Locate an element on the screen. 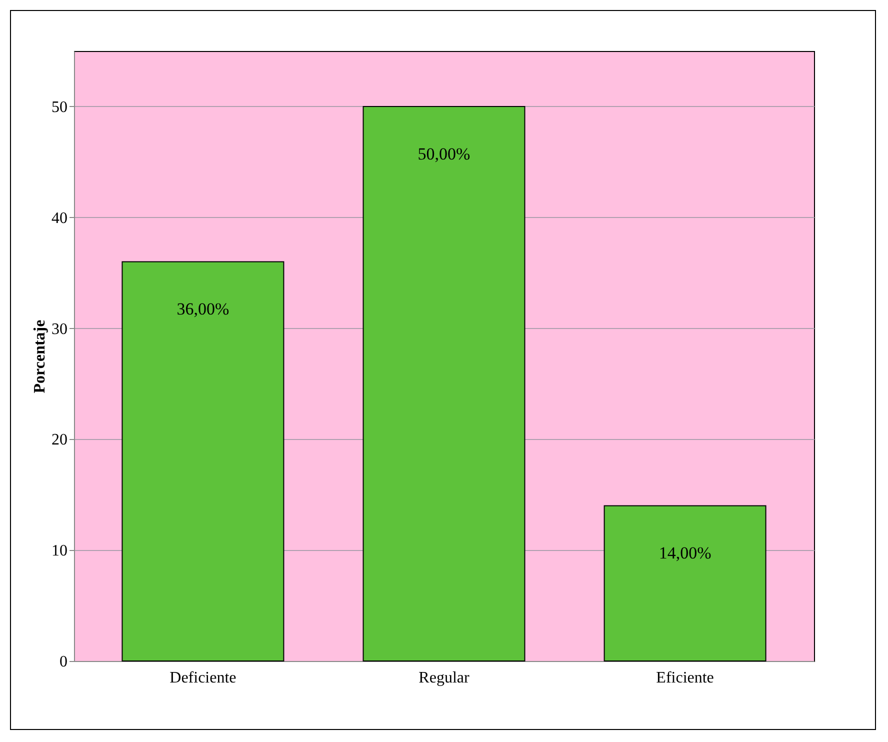 This screenshot has width=888, height=742. x-tick-label: Deficiente is located at coordinates (203, 678).